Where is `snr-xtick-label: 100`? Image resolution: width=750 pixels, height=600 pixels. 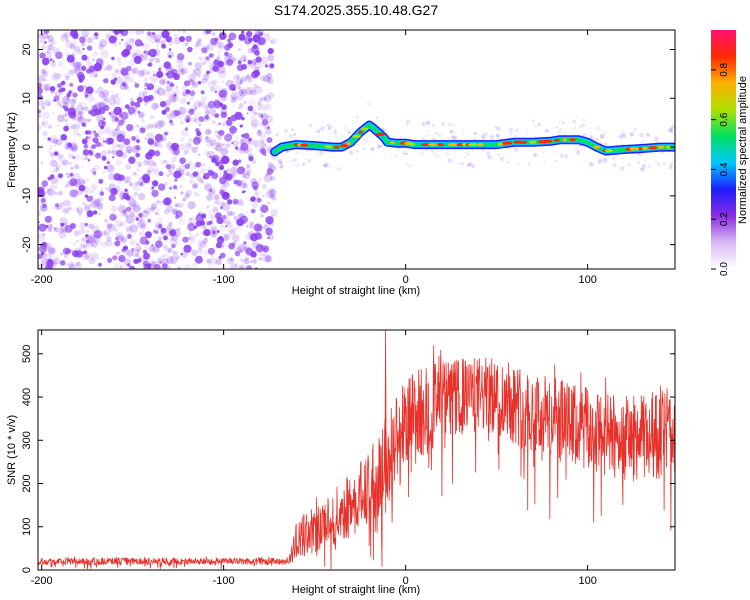
snr-xtick-label: 100 is located at coordinates (587, 581).